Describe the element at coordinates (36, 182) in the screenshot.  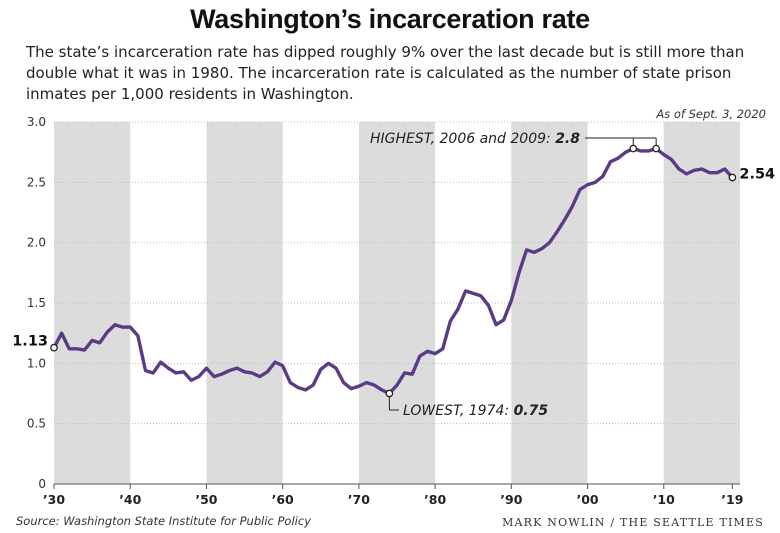
I see `y-tick-label: 2.5` at that location.